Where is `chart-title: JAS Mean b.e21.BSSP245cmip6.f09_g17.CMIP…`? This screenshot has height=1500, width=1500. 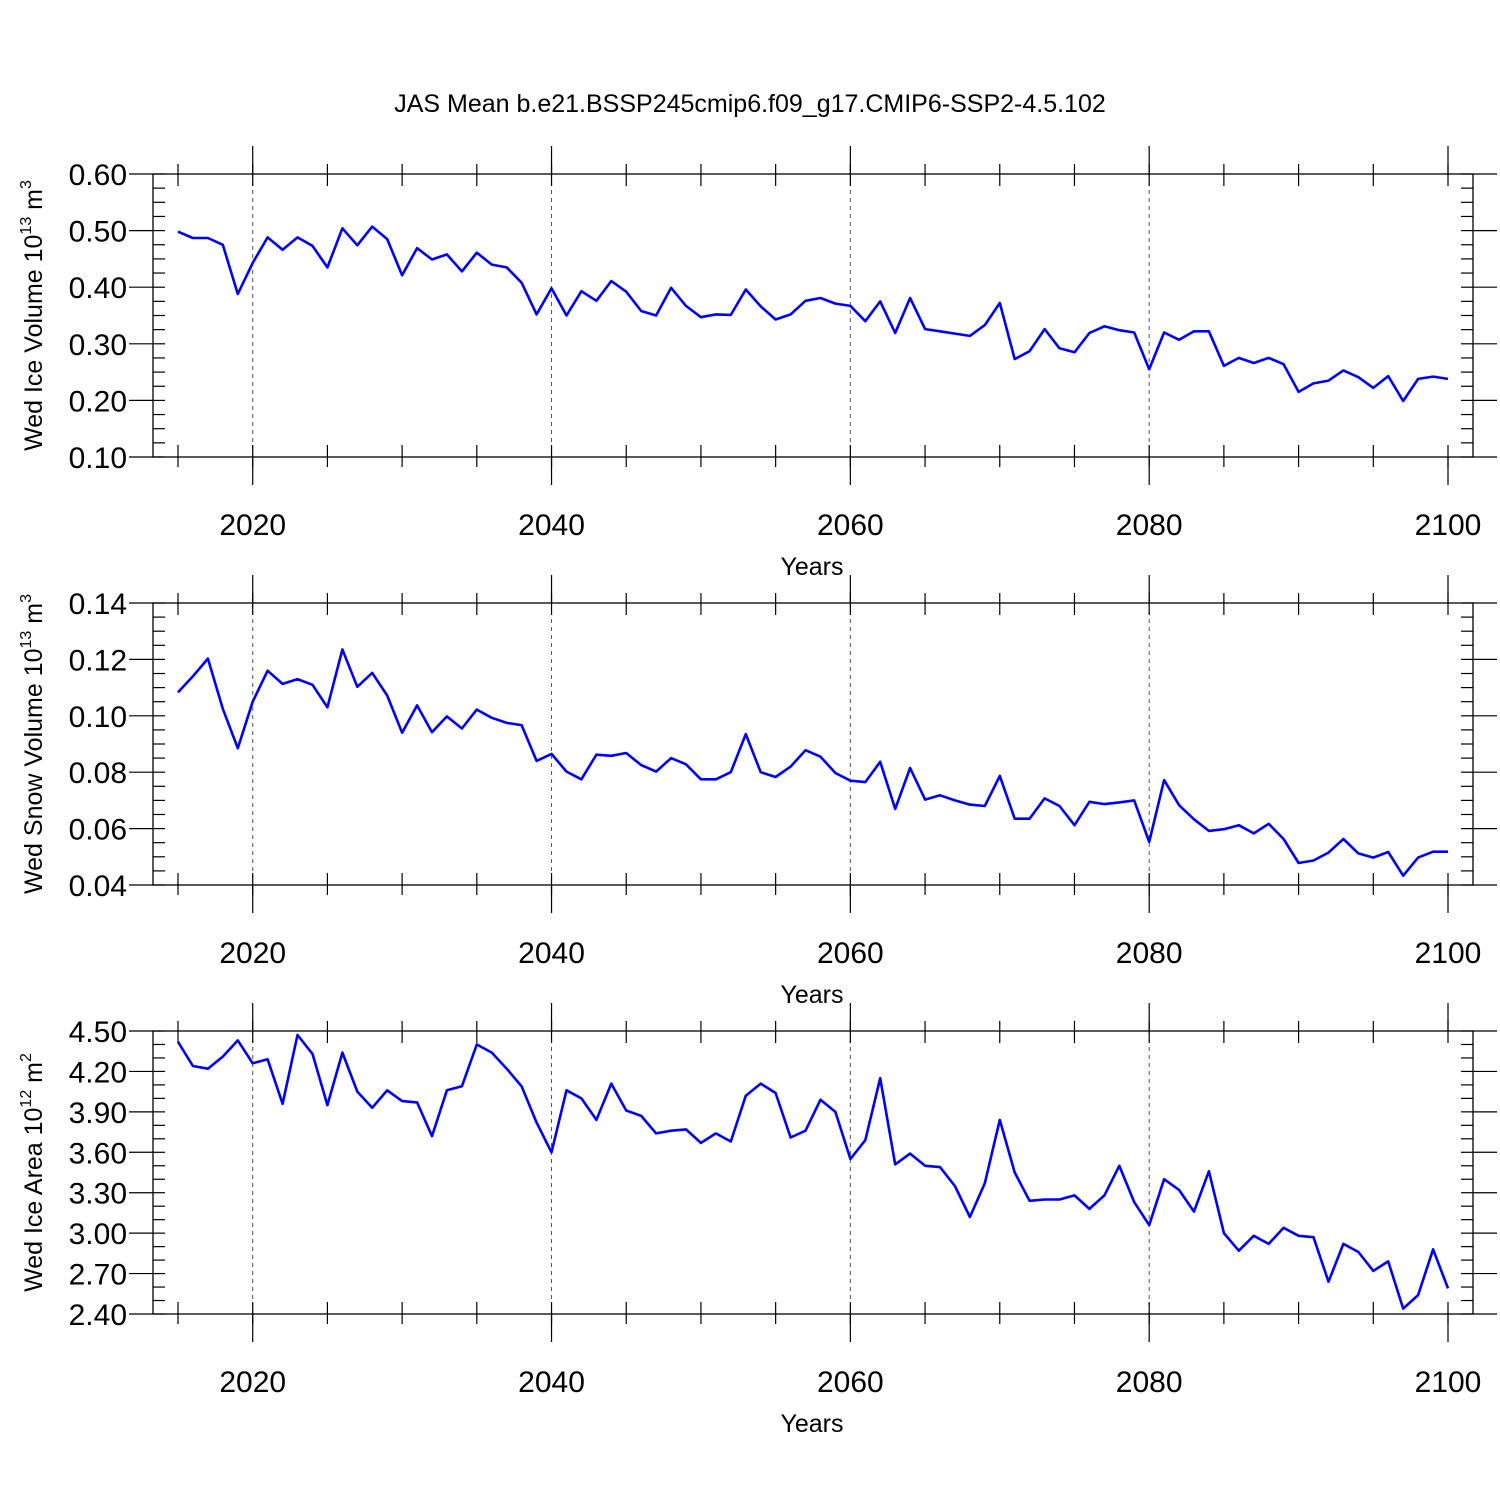
chart-title: JAS Mean b.e21.BSSP245cmip6.f09_g17.CMIP… is located at coordinates (750, 104).